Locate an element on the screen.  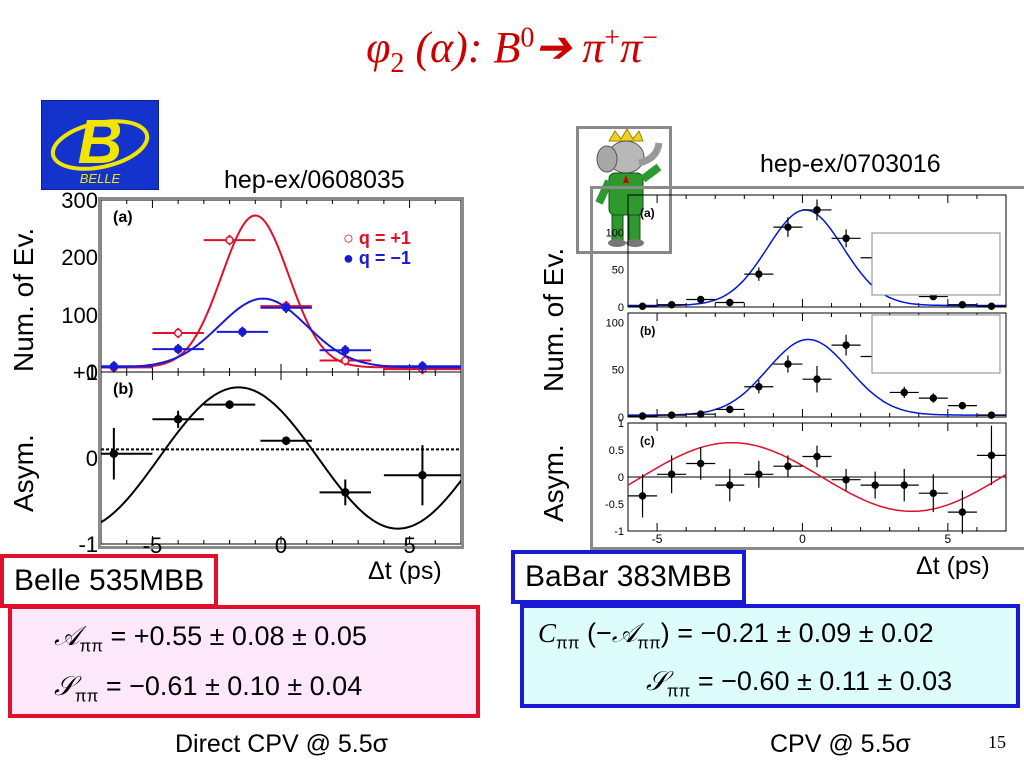
babar-xtick-2: 5 is located at coordinates (948, 539).